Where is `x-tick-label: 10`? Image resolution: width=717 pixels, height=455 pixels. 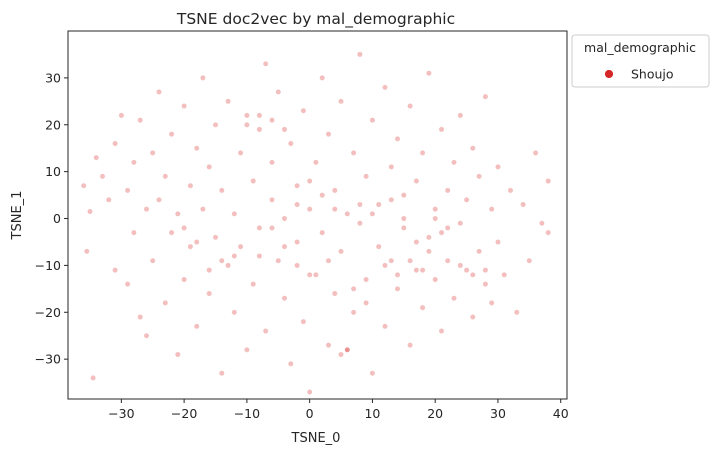 x-tick-label: 10 is located at coordinates (372, 413).